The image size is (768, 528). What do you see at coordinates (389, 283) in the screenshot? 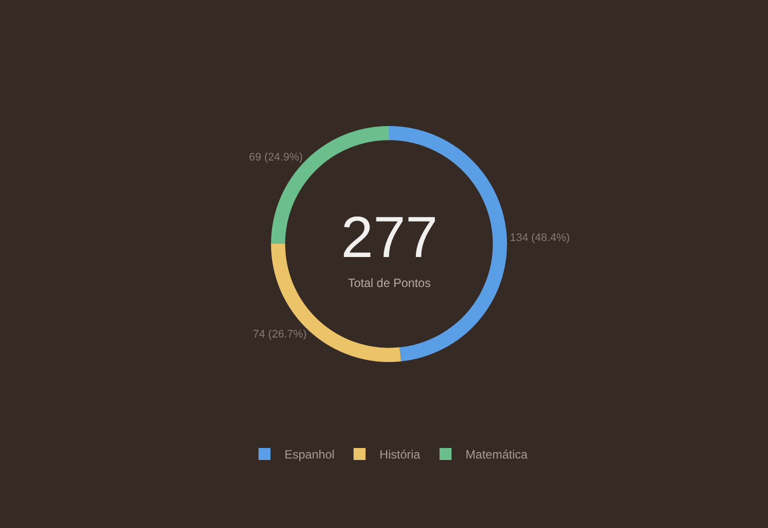
I see `text: Total de Pontos` at bounding box center [389, 283].